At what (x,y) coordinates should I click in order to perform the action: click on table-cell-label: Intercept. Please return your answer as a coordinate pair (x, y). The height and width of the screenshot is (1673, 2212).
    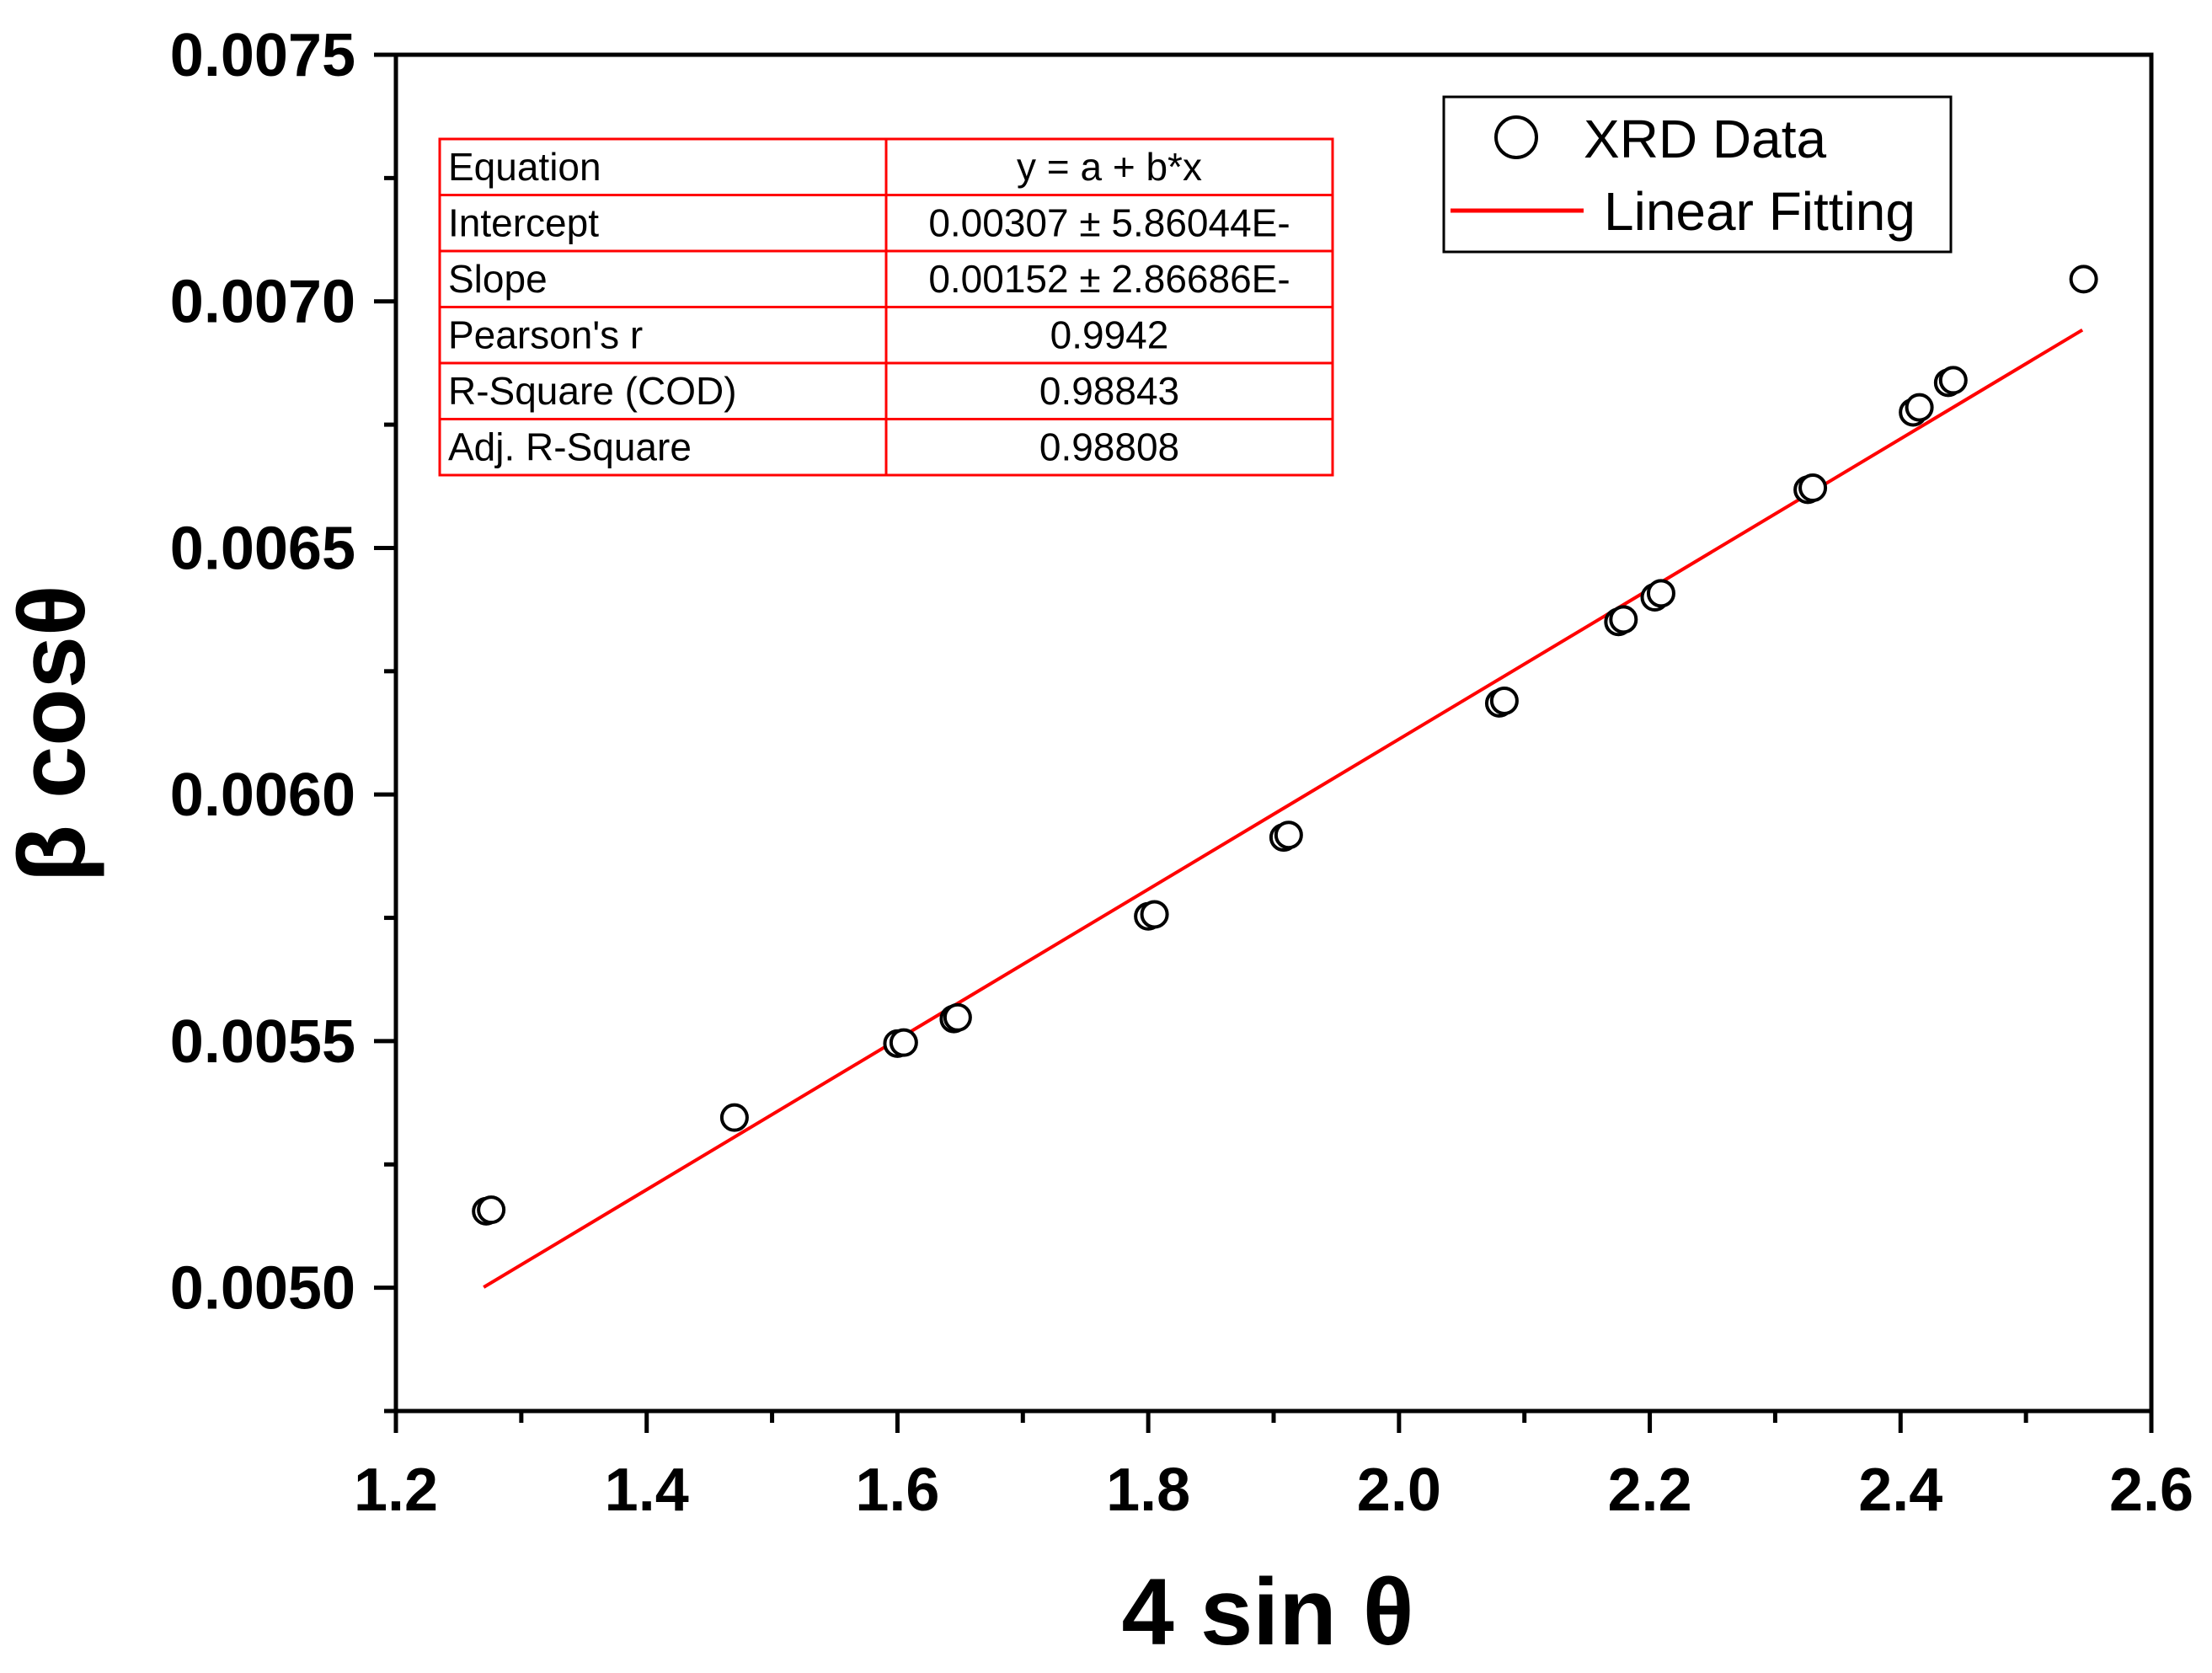
    Looking at the image, I should click on (523, 223).